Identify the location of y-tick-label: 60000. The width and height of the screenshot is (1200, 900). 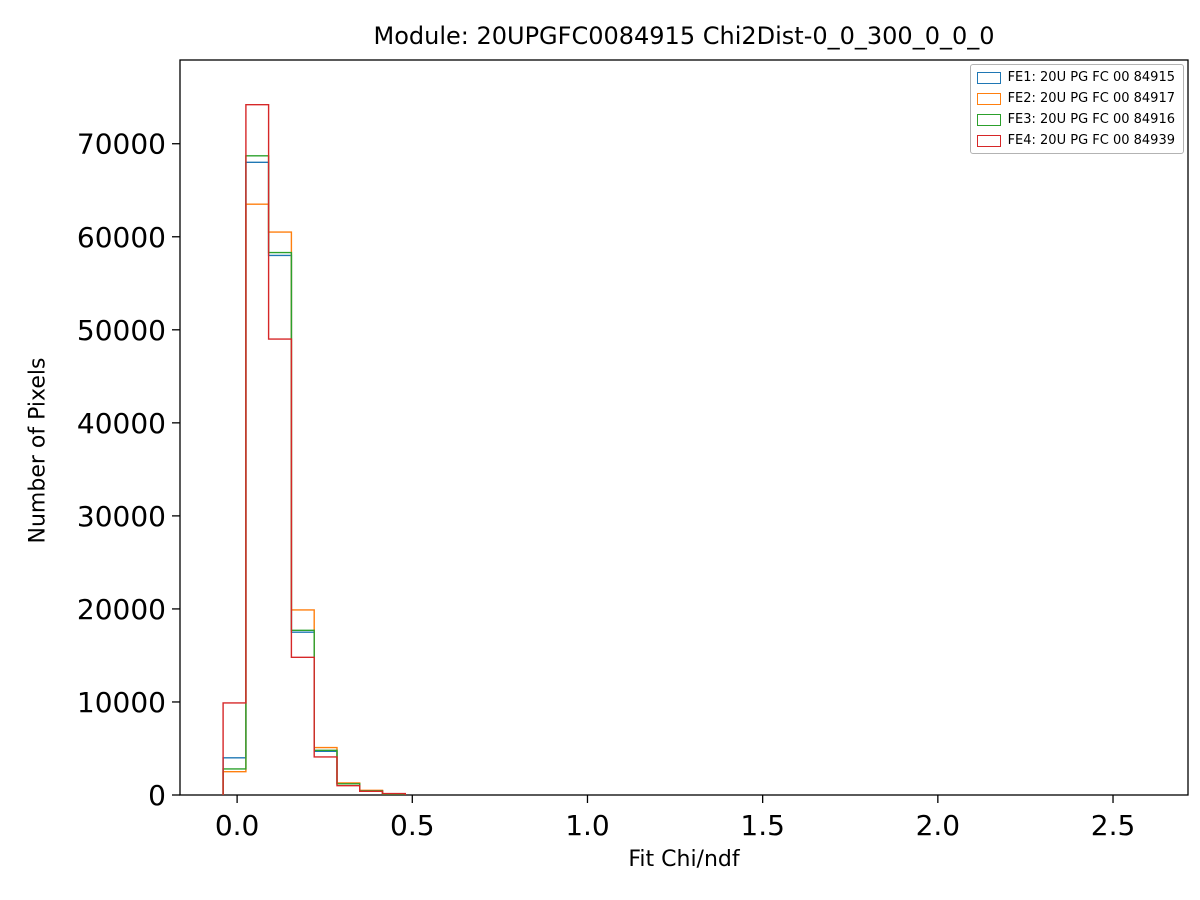
(121, 237).